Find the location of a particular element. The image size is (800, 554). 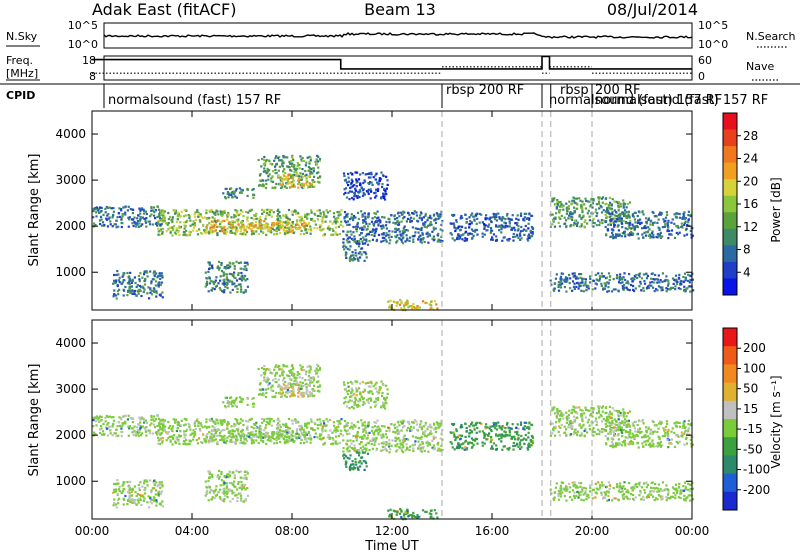

freq-line is located at coordinates (392, 62).